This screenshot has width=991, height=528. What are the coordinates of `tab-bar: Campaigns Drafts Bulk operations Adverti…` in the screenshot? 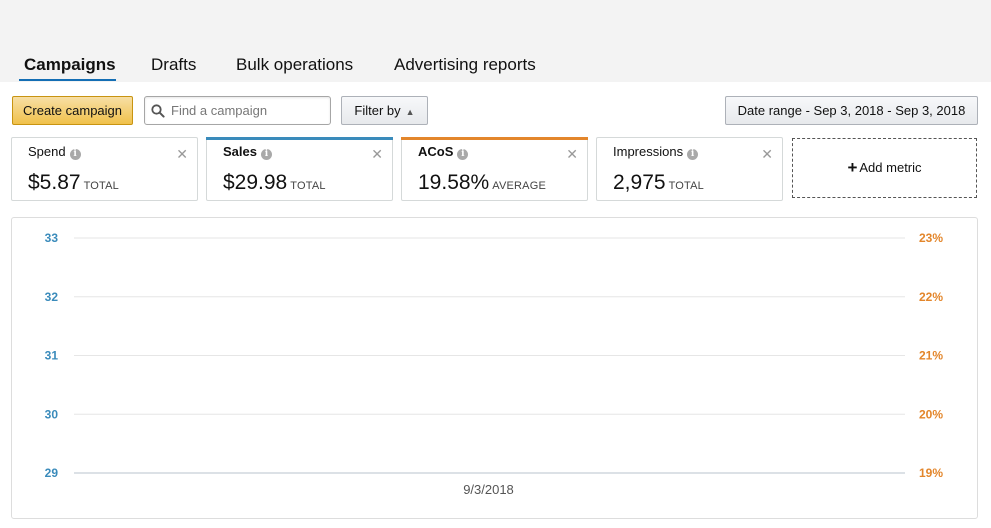 It's located at (495, 67).